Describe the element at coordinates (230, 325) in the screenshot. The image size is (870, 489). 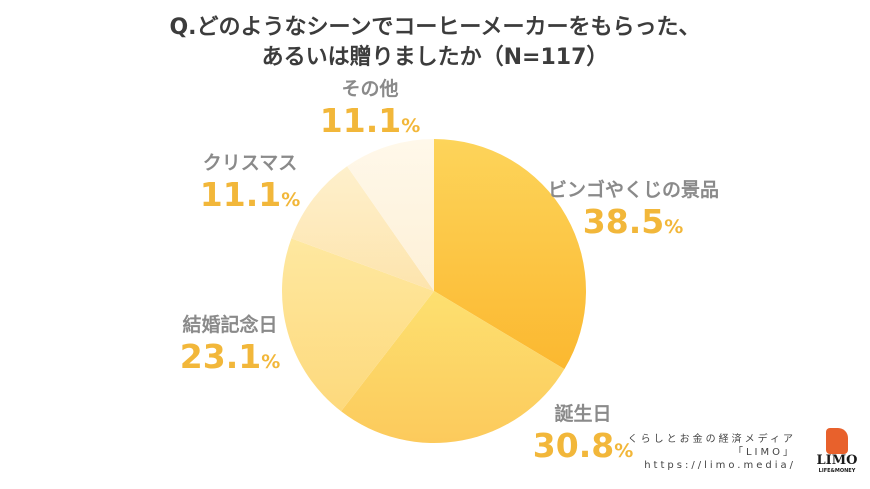
I see `label-name: 結婚記念日` at that location.